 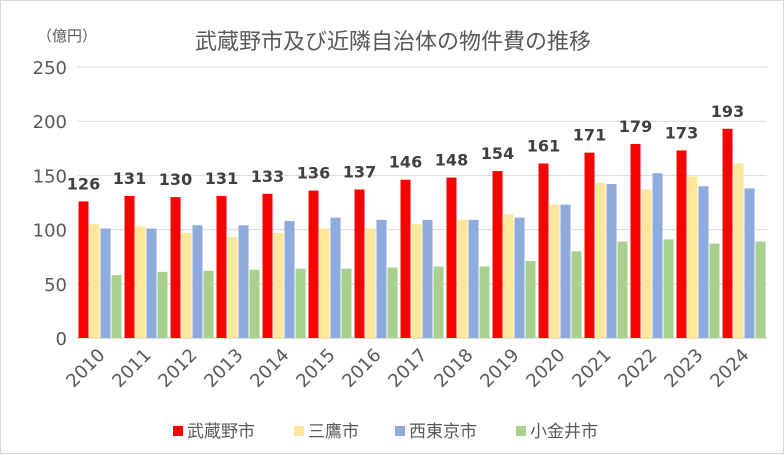 What do you see at coordinates (221, 178) in the screenshot?
I see `data-label-2013: 131` at bounding box center [221, 178].